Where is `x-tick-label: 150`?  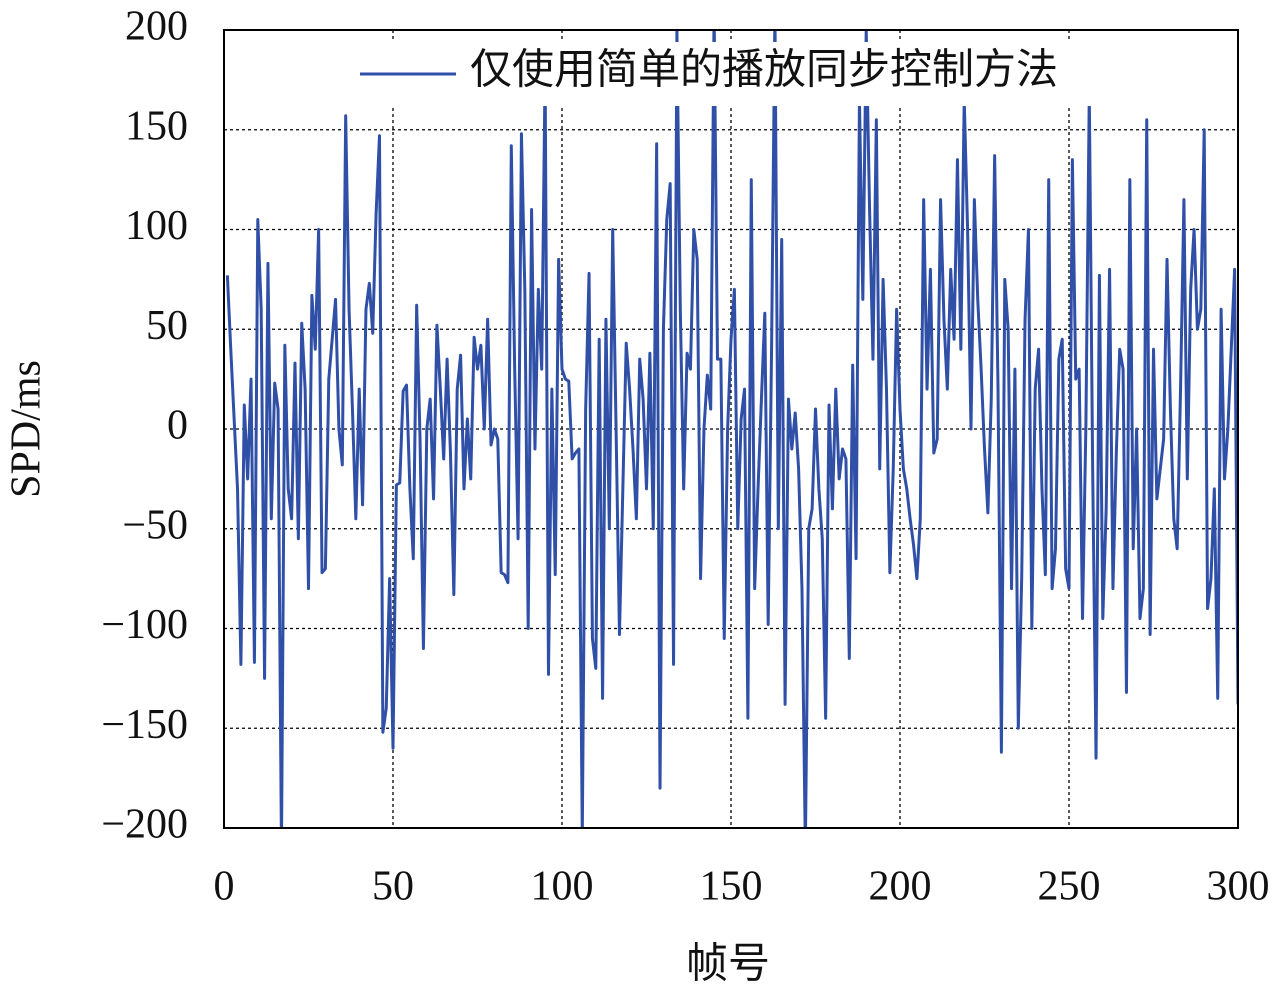
x-tick-label: 150 is located at coordinates (731, 887).